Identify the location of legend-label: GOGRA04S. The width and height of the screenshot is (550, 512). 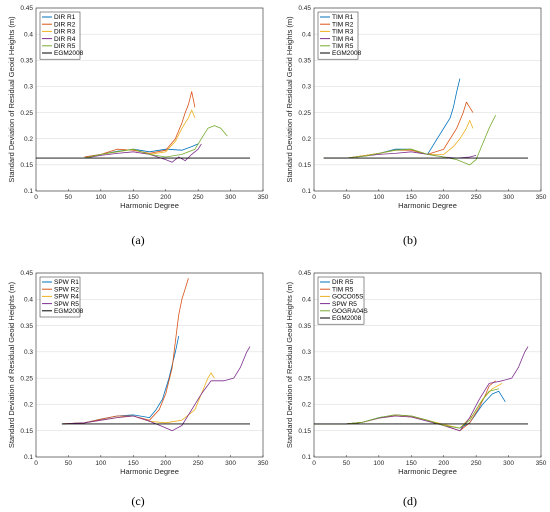
(350, 311).